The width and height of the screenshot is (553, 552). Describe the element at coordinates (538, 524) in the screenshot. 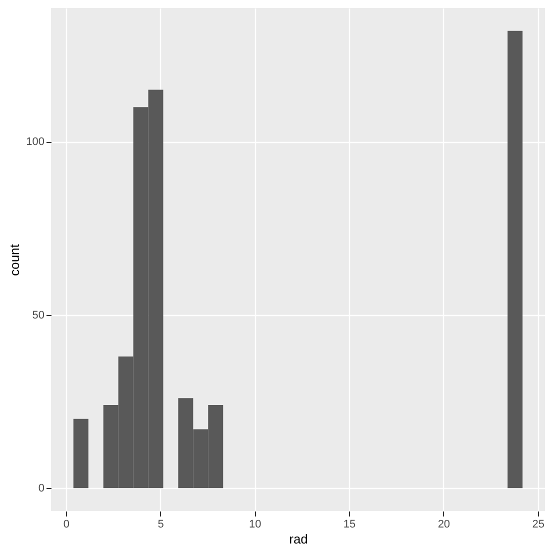

I see `x-tick-label: 25` at that location.